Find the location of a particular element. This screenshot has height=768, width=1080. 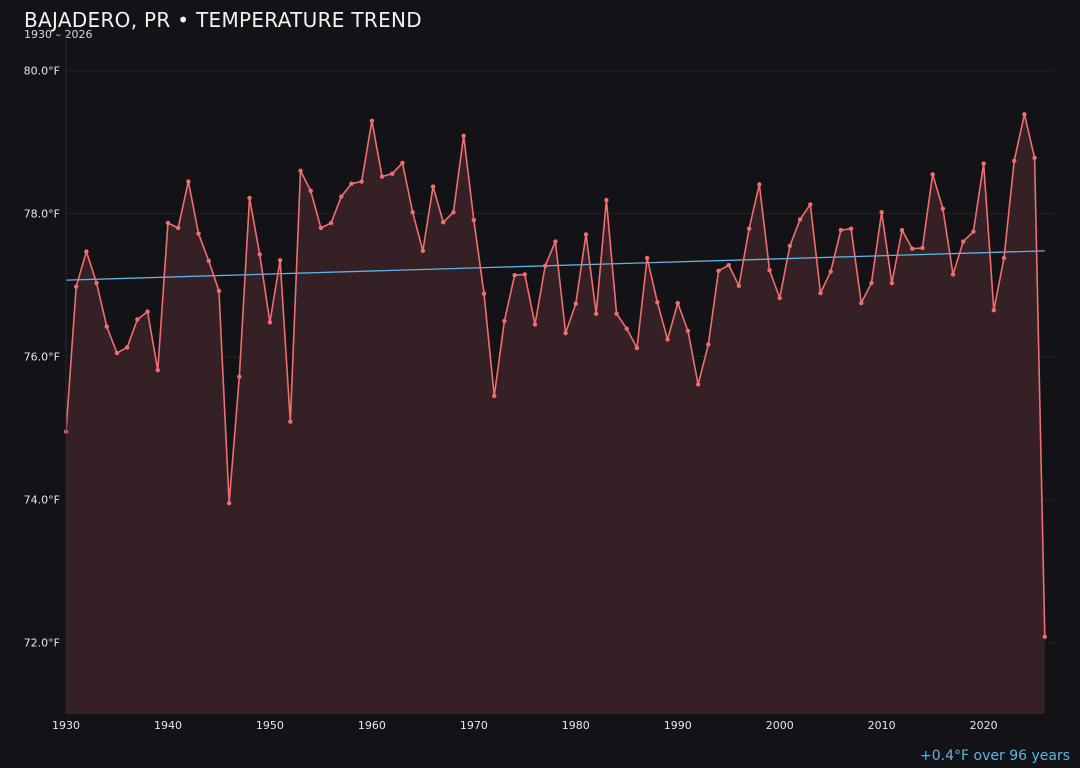

x-tick-label: 1930 is located at coordinates (66, 725).